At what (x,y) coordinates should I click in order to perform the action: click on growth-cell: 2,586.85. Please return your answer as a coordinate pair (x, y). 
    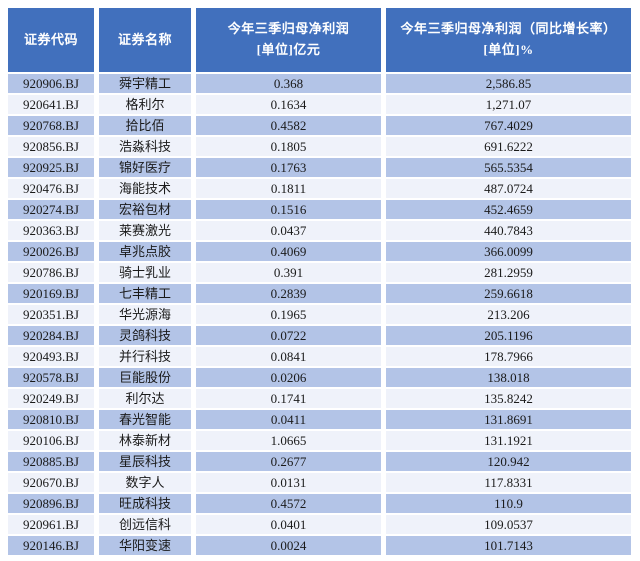
    Looking at the image, I should click on (508, 83).